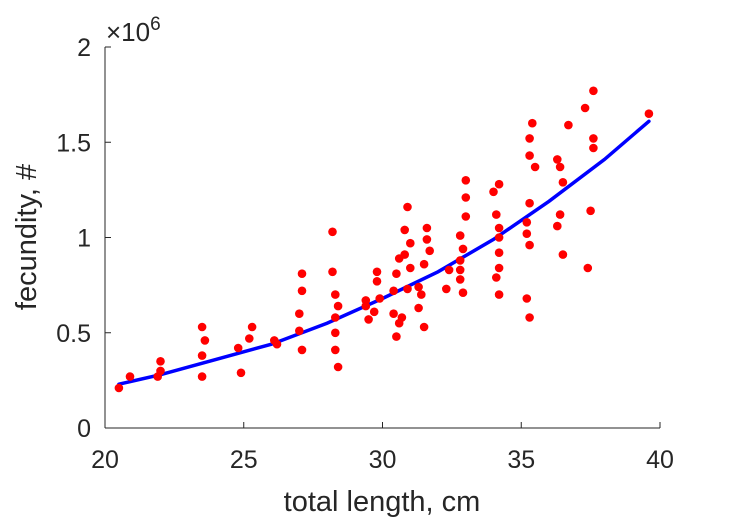 The height and width of the screenshot is (521, 729). What do you see at coordinates (660, 460) in the screenshot?
I see `x-tick-label: 40` at bounding box center [660, 460].